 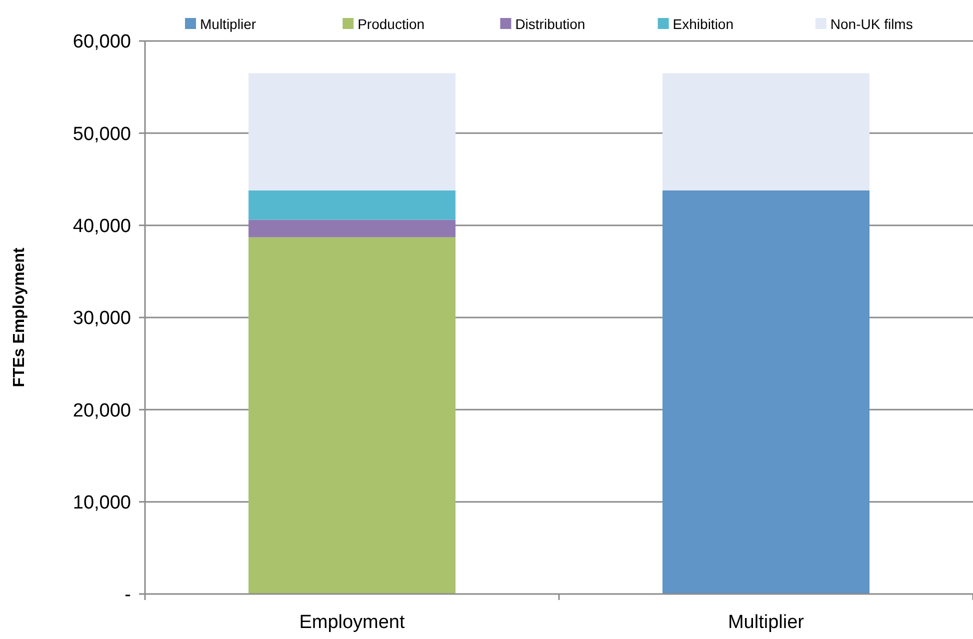 I want to click on legend-label: Distribution, so click(x=550, y=24).